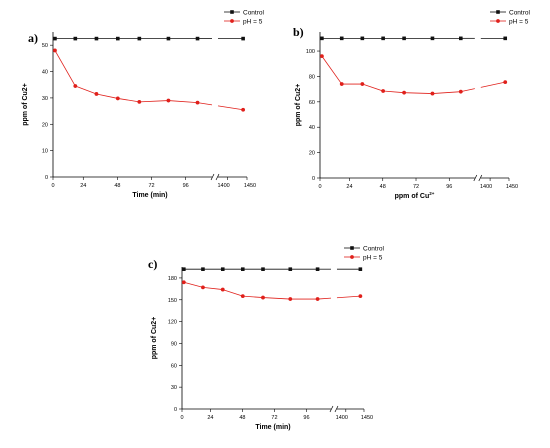 Image resolution: width=550 pixels, height=448 pixels. I want to click on x-tick-label: 1400, so click(223, 186).